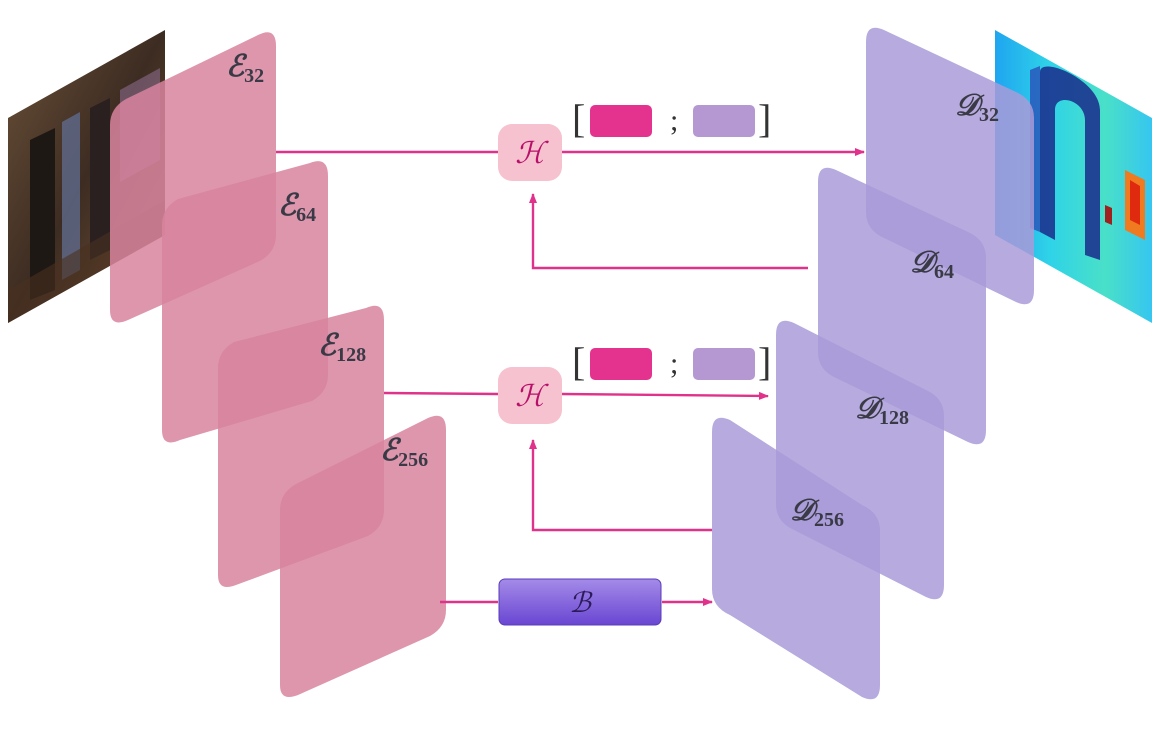  I want to click on concat-legend-top: [ ; ], so click(671, 118).